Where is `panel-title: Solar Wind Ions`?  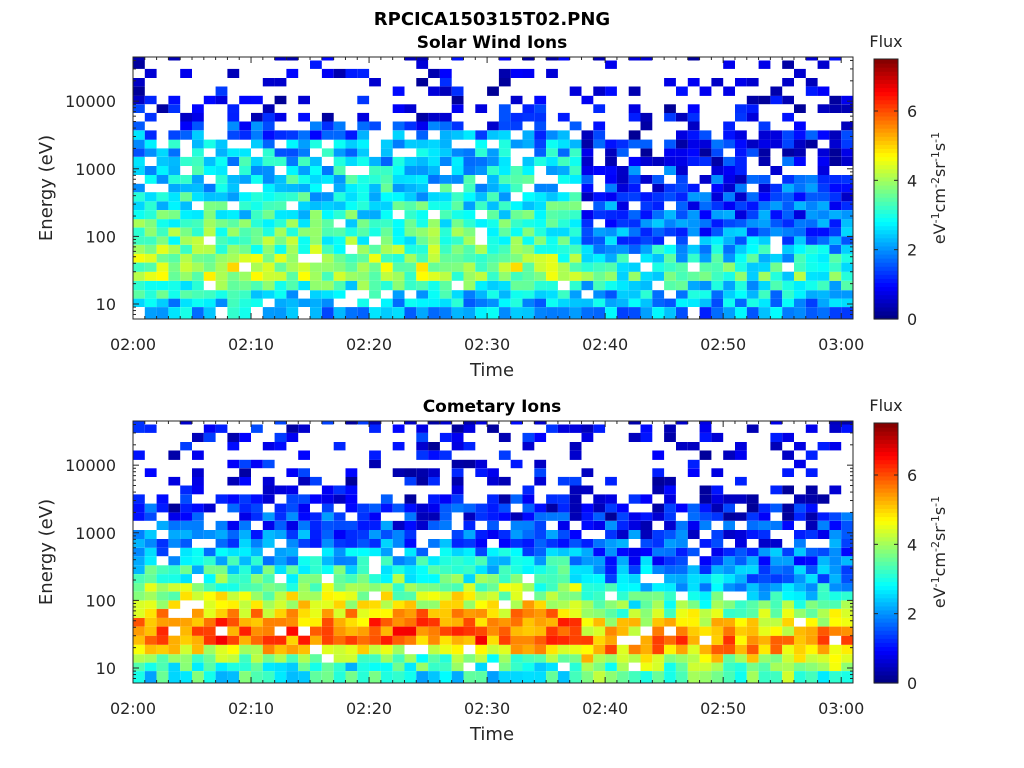 panel-title: Solar Wind Ions is located at coordinates (492, 43).